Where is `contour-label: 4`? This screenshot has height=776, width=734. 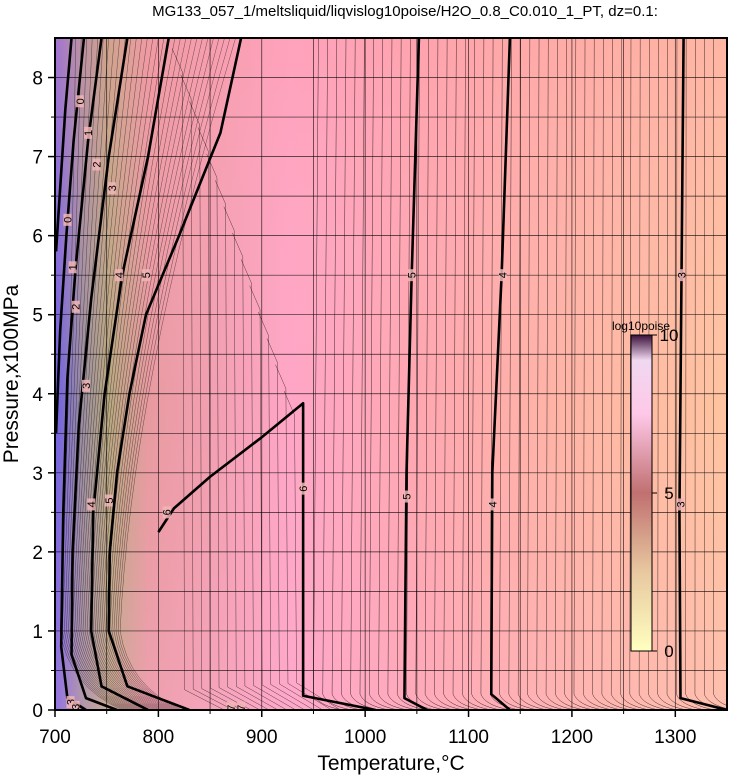 contour-label: 4 is located at coordinates (120, 275).